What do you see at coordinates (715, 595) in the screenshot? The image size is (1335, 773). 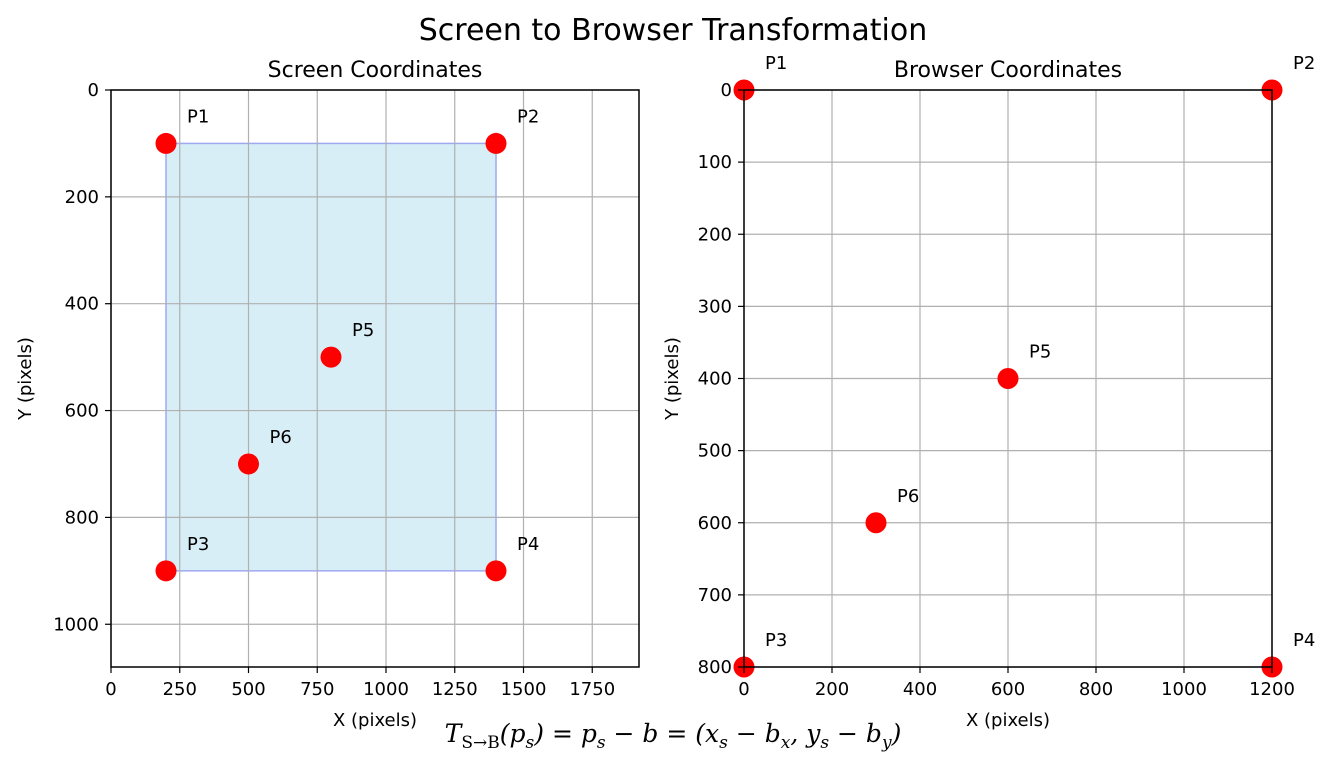 I see `y-tick-label: 700` at bounding box center [715, 595].